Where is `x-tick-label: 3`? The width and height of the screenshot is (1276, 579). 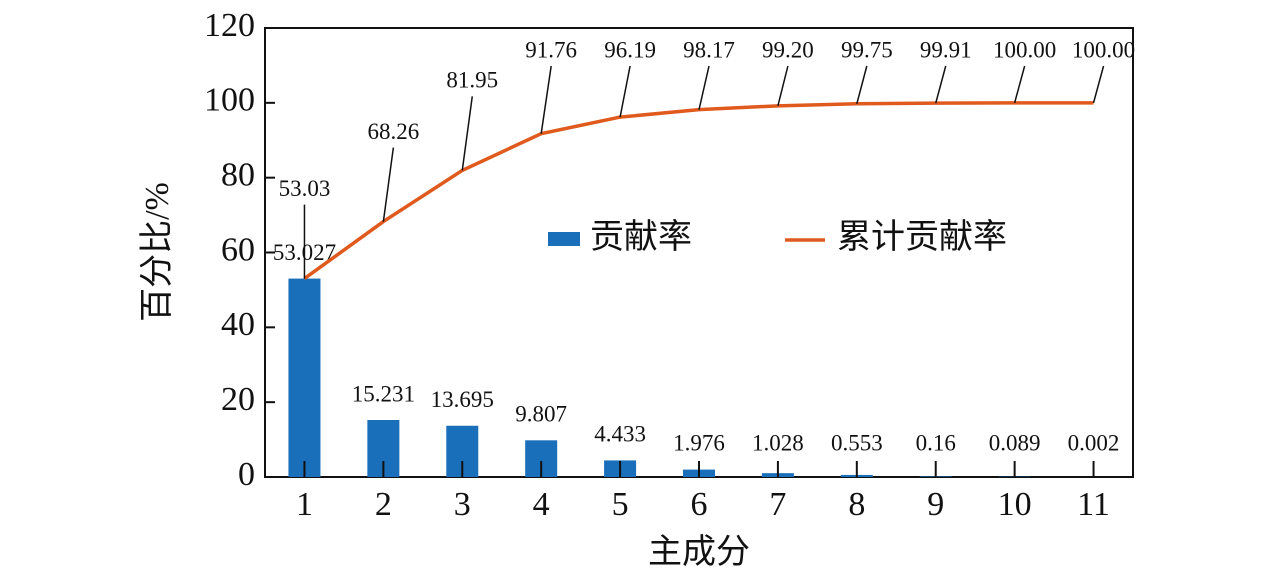
x-tick-label: 3 is located at coordinates (462, 504).